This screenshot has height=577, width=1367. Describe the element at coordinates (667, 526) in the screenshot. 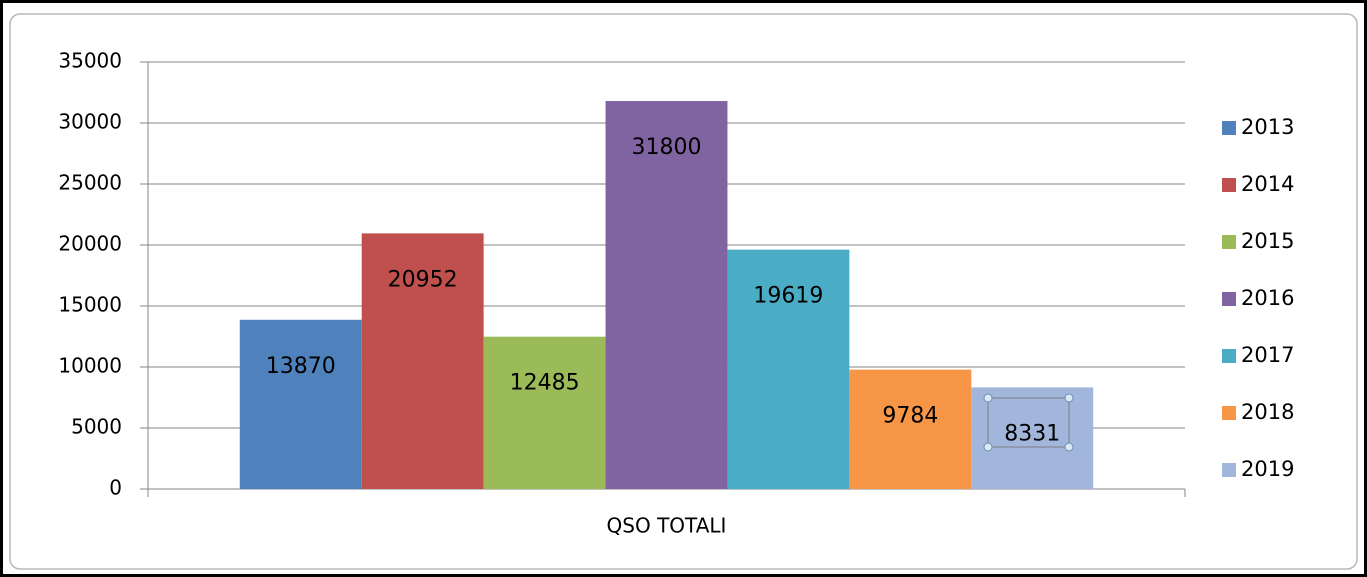

I see `x-tick-label: QSO TOTALI` at that location.